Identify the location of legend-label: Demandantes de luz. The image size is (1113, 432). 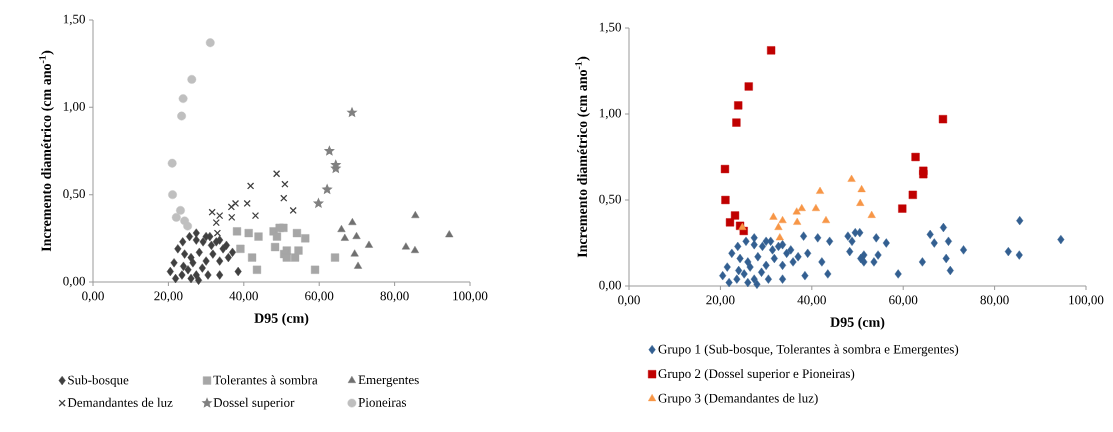
(120, 402).